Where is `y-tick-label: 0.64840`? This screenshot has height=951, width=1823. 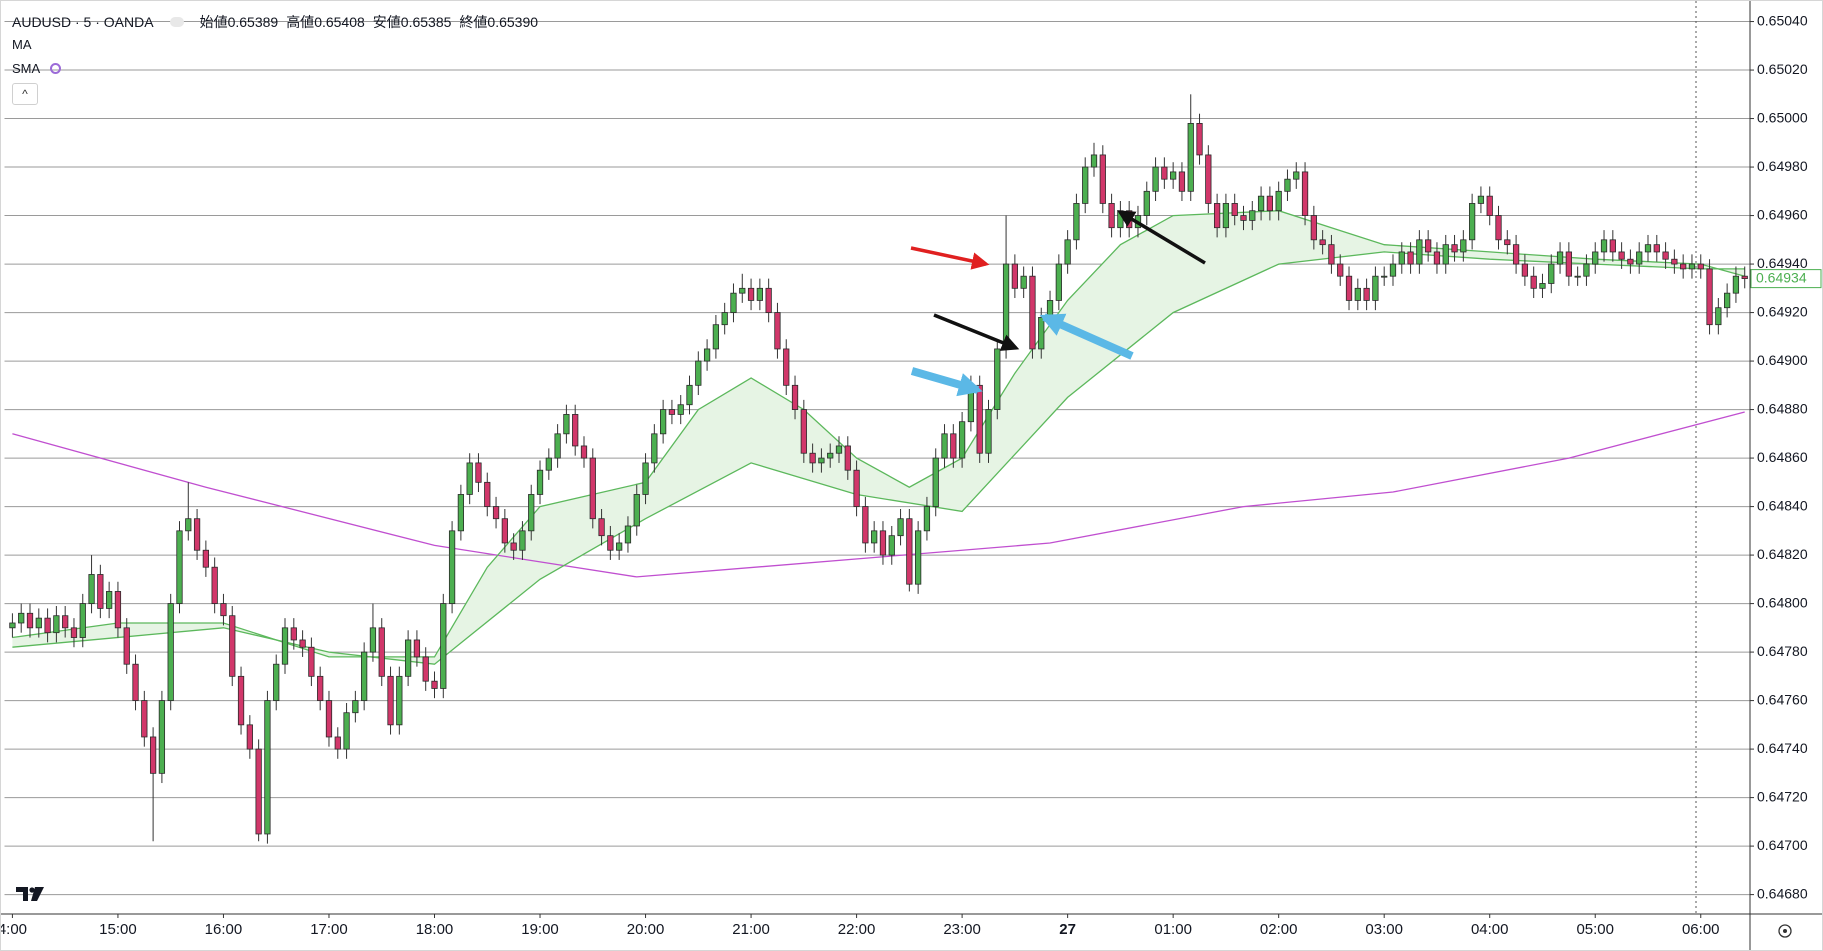
y-tick-label: 0.64840 is located at coordinates (1782, 505).